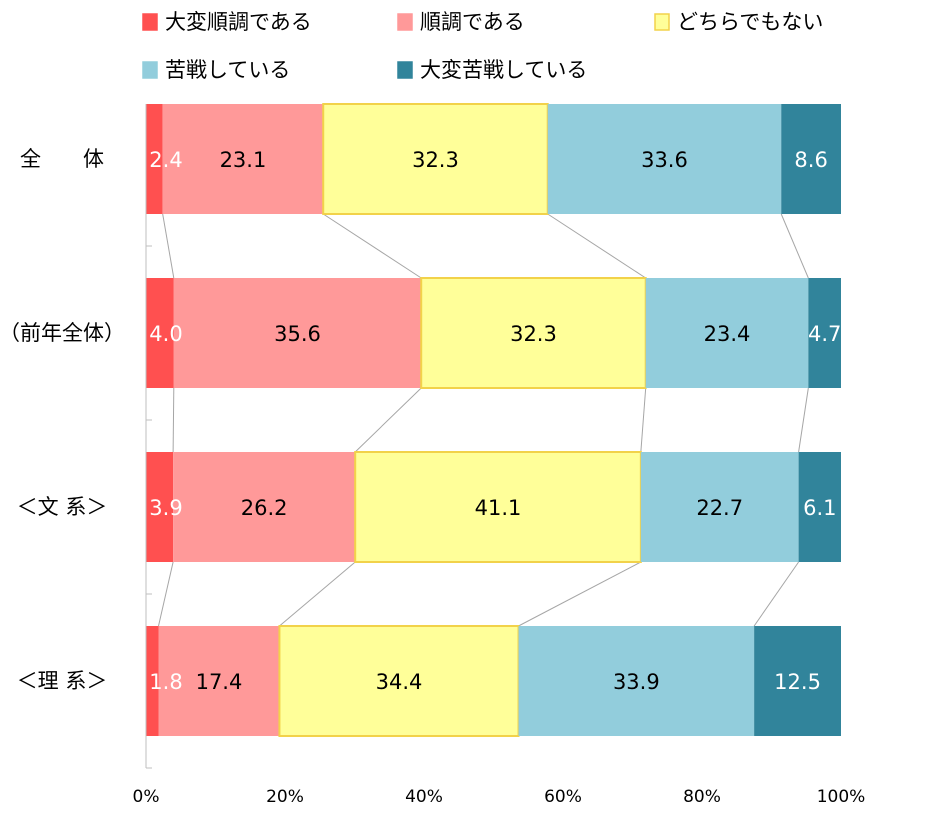  I want to click on data-label: 33.9, so click(636, 682).